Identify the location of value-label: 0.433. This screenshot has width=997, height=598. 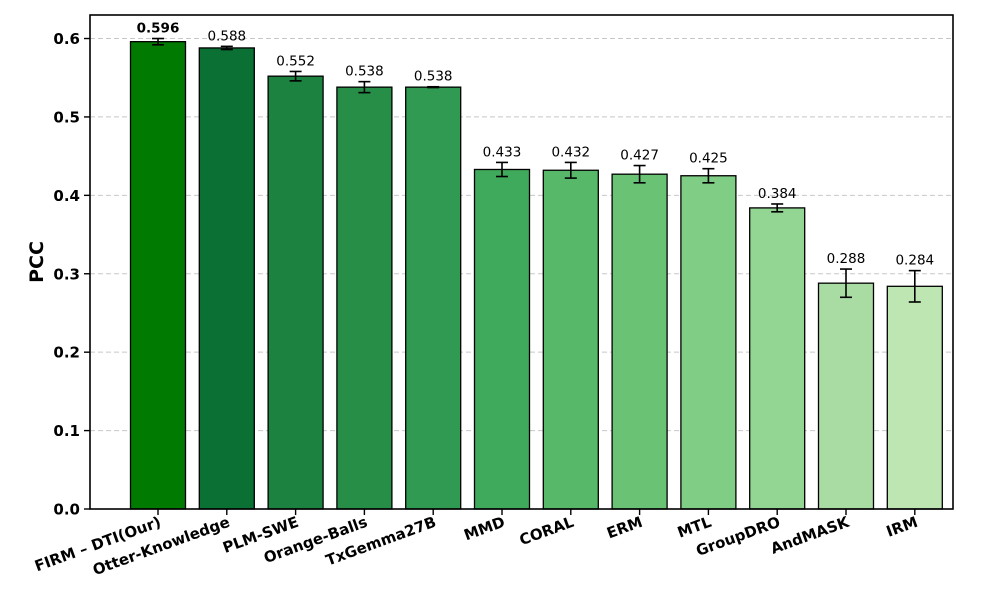
(502, 152).